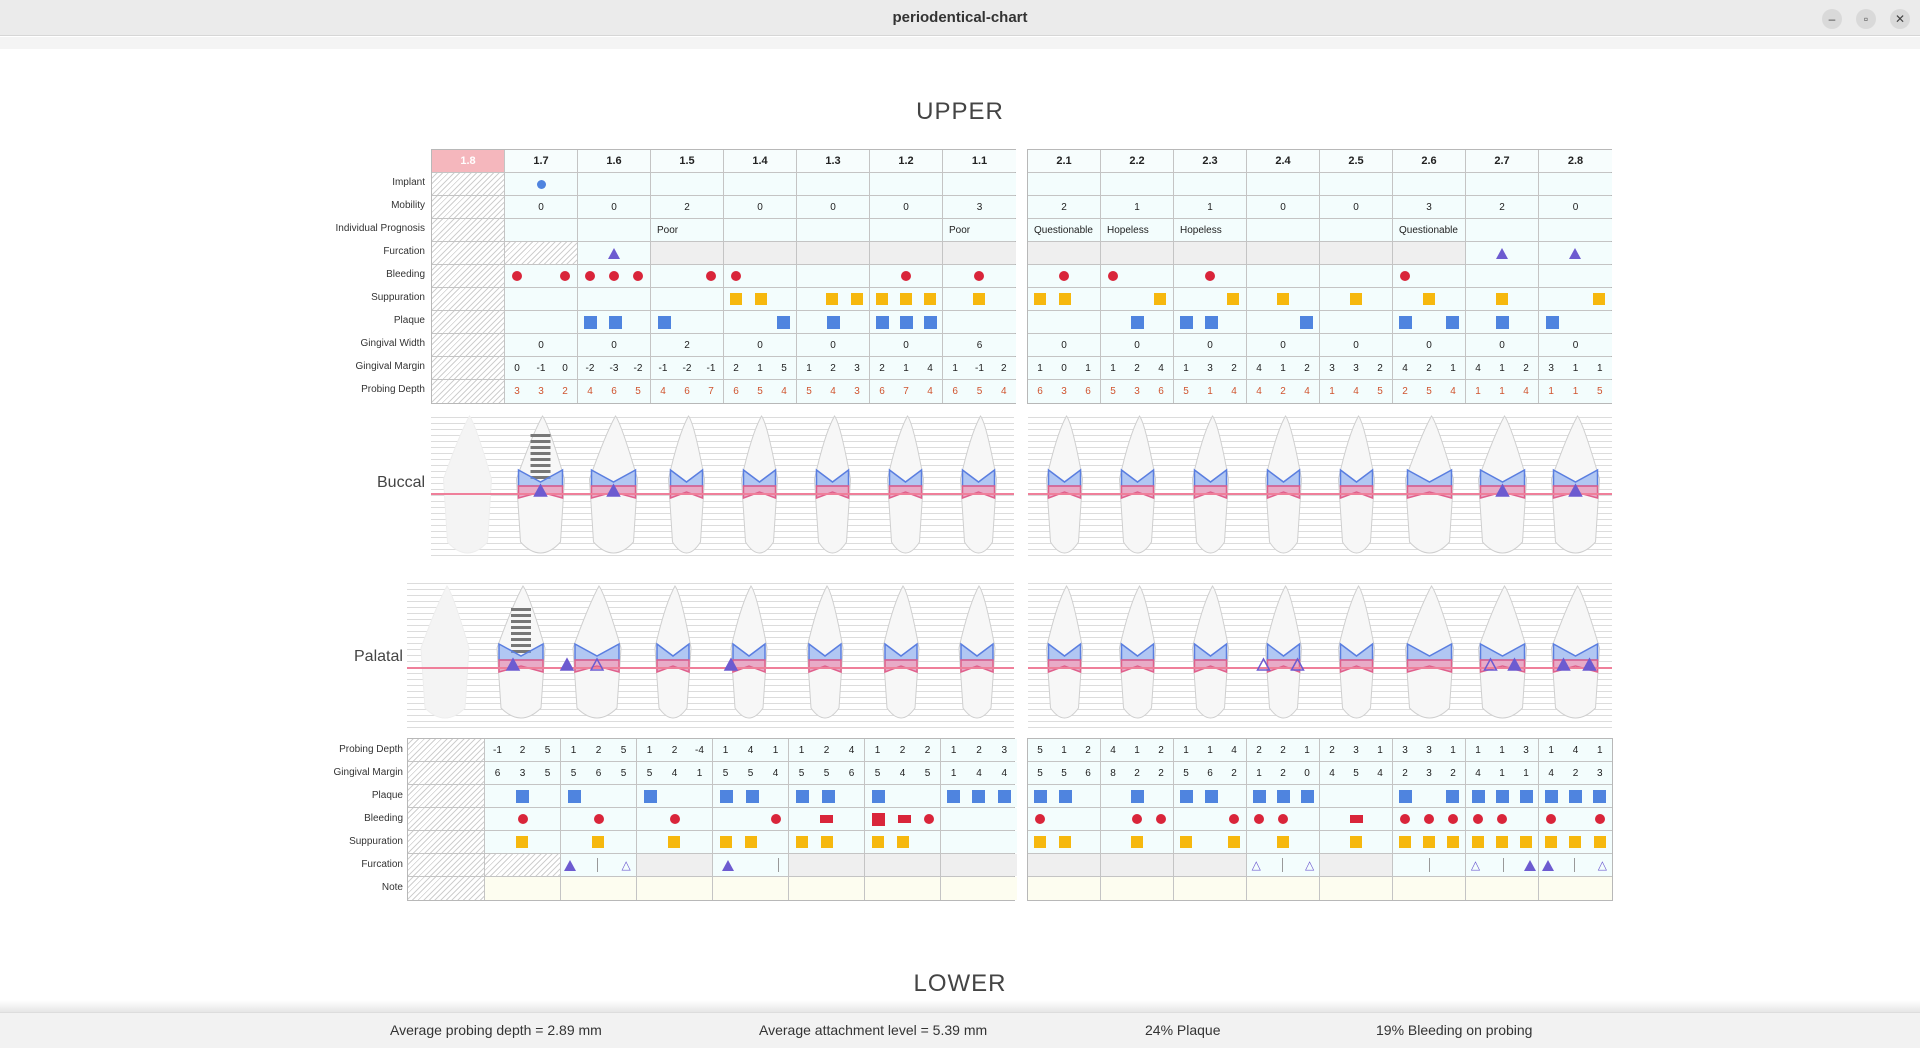 The width and height of the screenshot is (1920, 1048). Describe the element at coordinates (1429, 773) in the screenshot. I see `tooth-cell: 2 3 2` at that location.